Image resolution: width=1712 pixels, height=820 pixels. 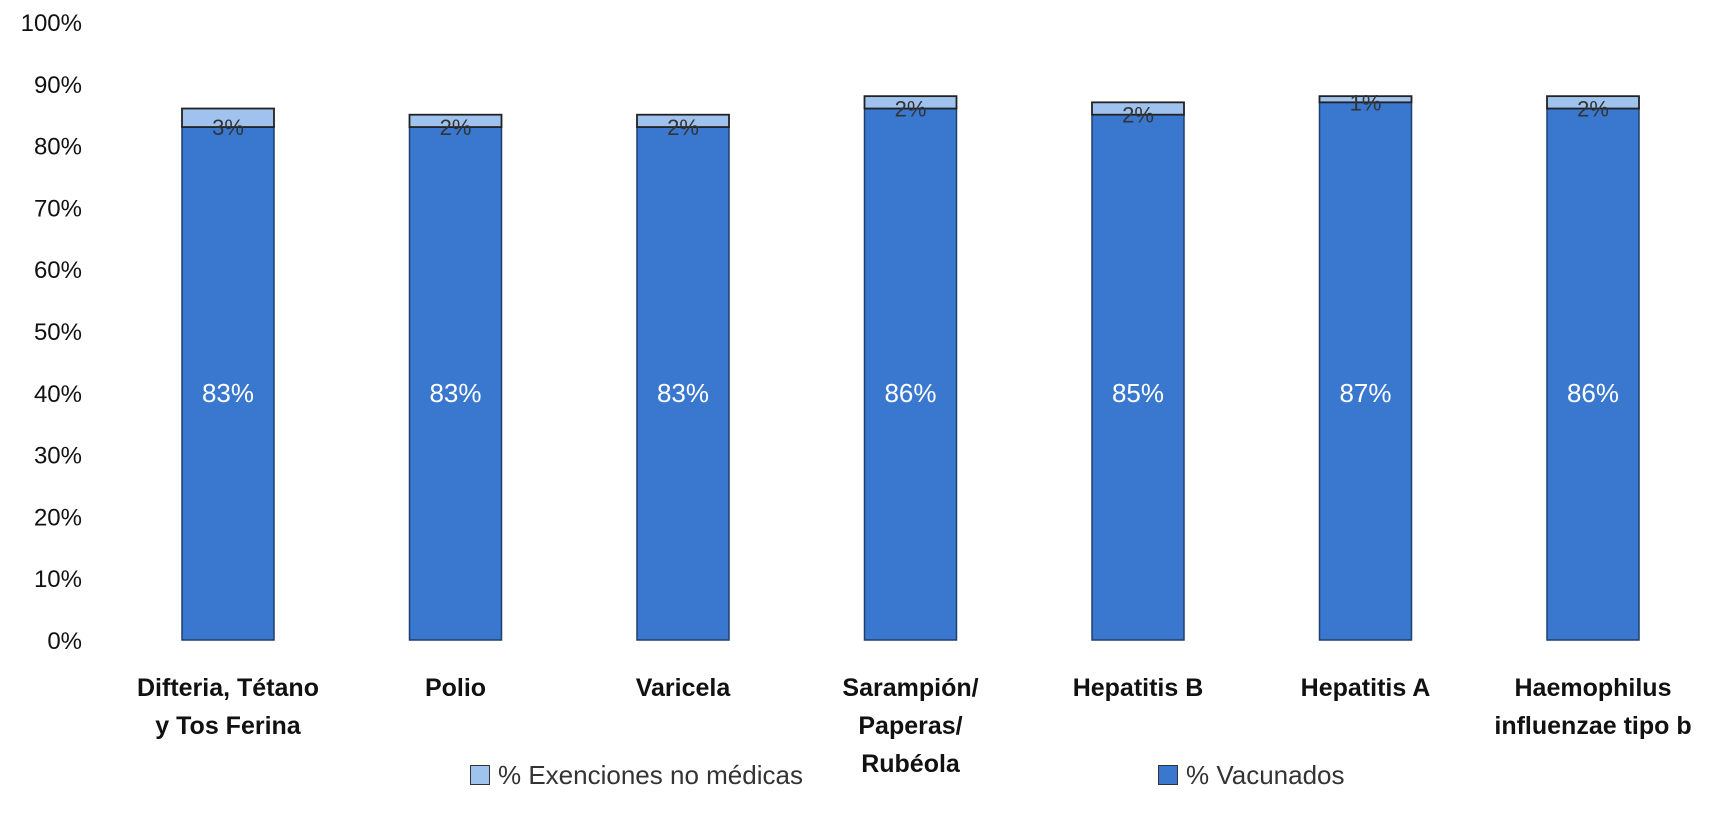 I want to click on legend-item-vacunados: % Vacunados, so click(x=1251, y=775).